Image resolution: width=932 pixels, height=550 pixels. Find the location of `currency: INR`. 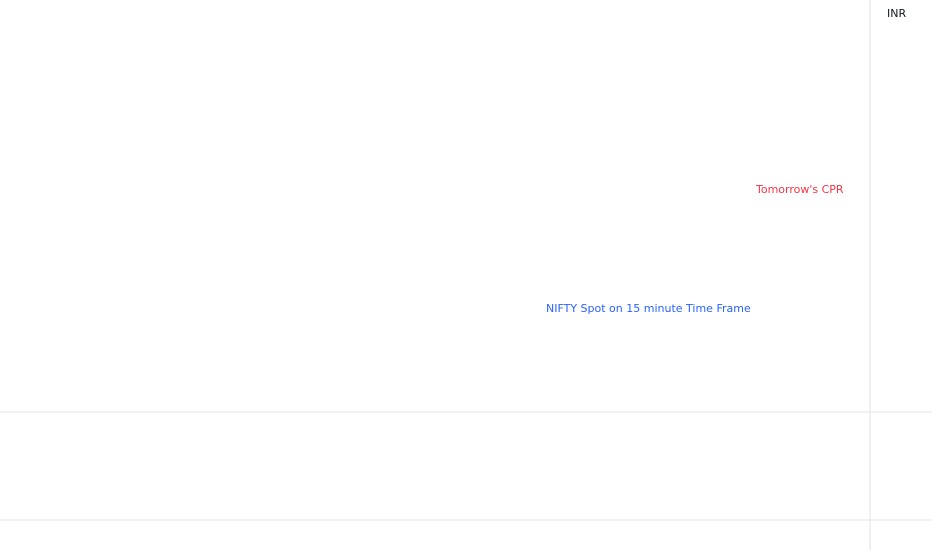

currency: INR is located at coordinates (896, 13).